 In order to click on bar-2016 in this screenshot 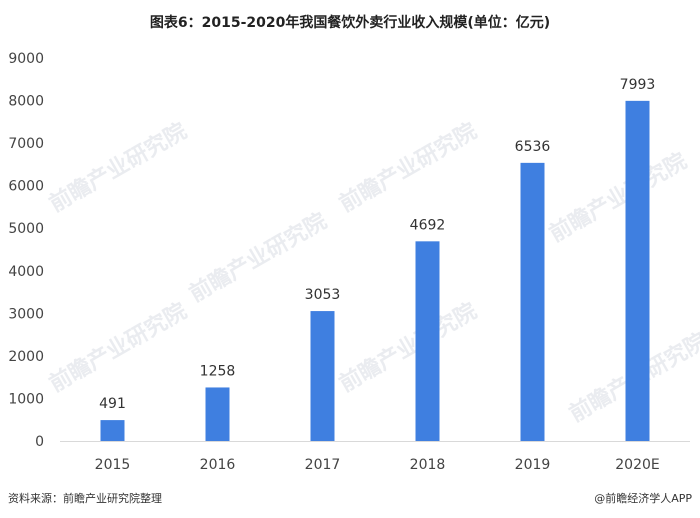, I will do `click(217, 414)`.